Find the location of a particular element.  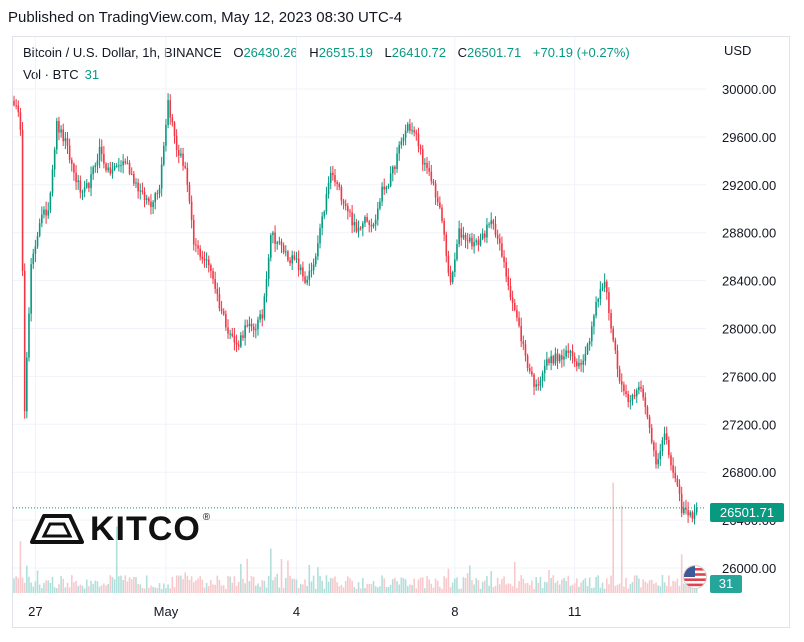

currency-label: USD is located at coordinates (738, 50).